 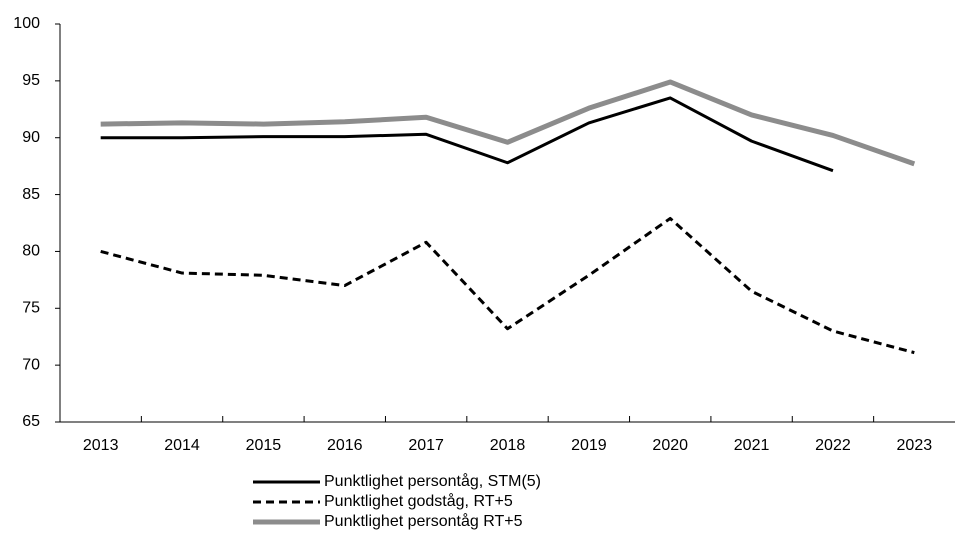 I want to click on legend-label: Punktlighet godståg, RT+5, so click(x=418, y=501).